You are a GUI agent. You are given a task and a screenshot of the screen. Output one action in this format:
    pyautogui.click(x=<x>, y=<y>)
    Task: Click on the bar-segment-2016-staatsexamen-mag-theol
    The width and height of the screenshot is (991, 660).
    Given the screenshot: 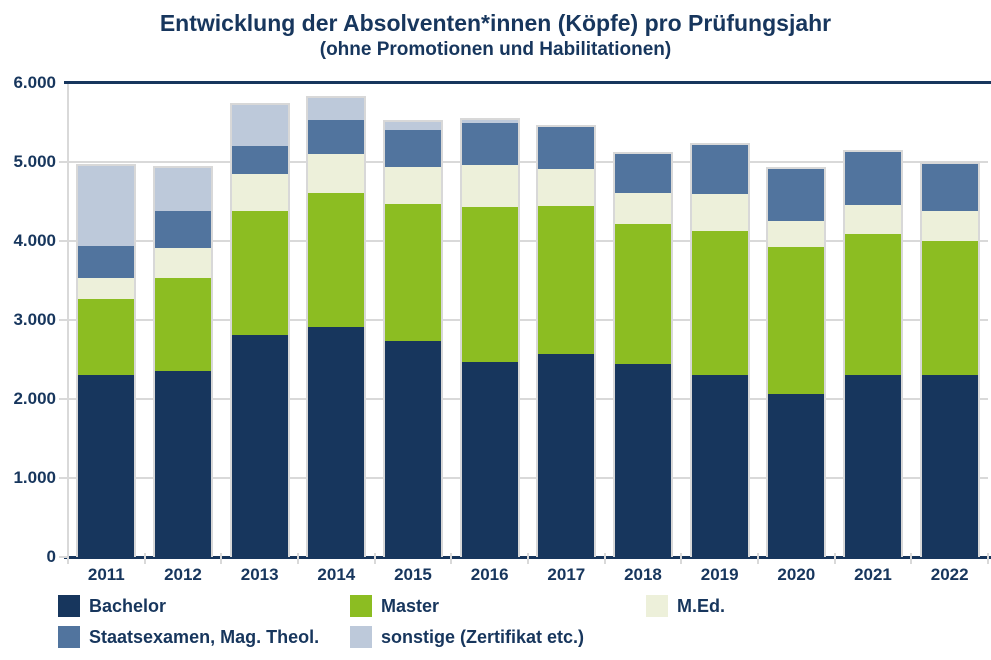 What is the action you would take?
    pyautogui.click(x=489, y=144)
    